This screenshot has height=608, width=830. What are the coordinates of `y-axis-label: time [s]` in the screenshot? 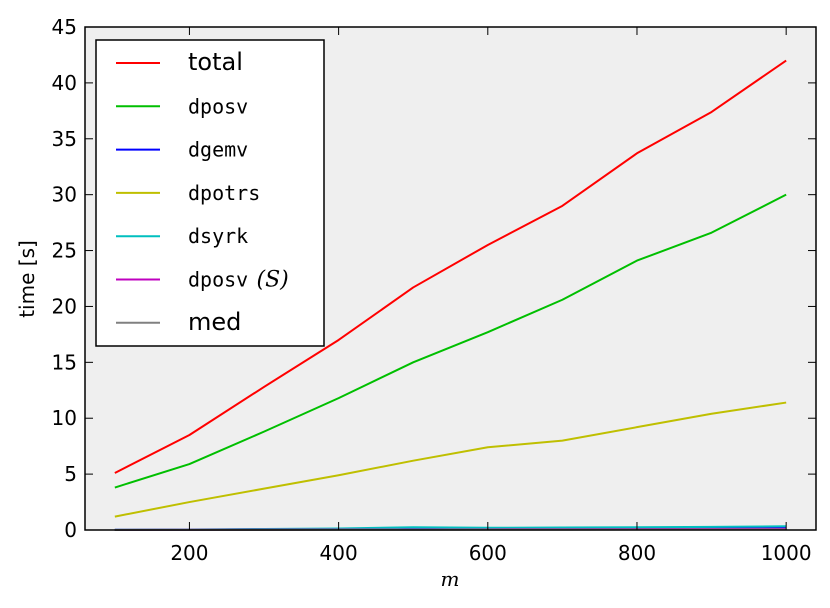 It's located at (27, 279).